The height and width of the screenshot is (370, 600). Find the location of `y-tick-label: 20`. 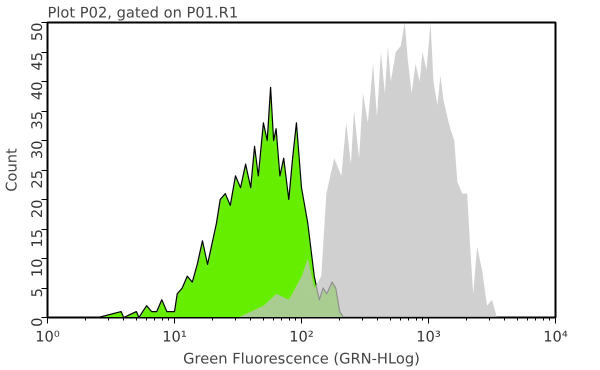

y-tick-label: 20 is located at coordinates (37, 208).